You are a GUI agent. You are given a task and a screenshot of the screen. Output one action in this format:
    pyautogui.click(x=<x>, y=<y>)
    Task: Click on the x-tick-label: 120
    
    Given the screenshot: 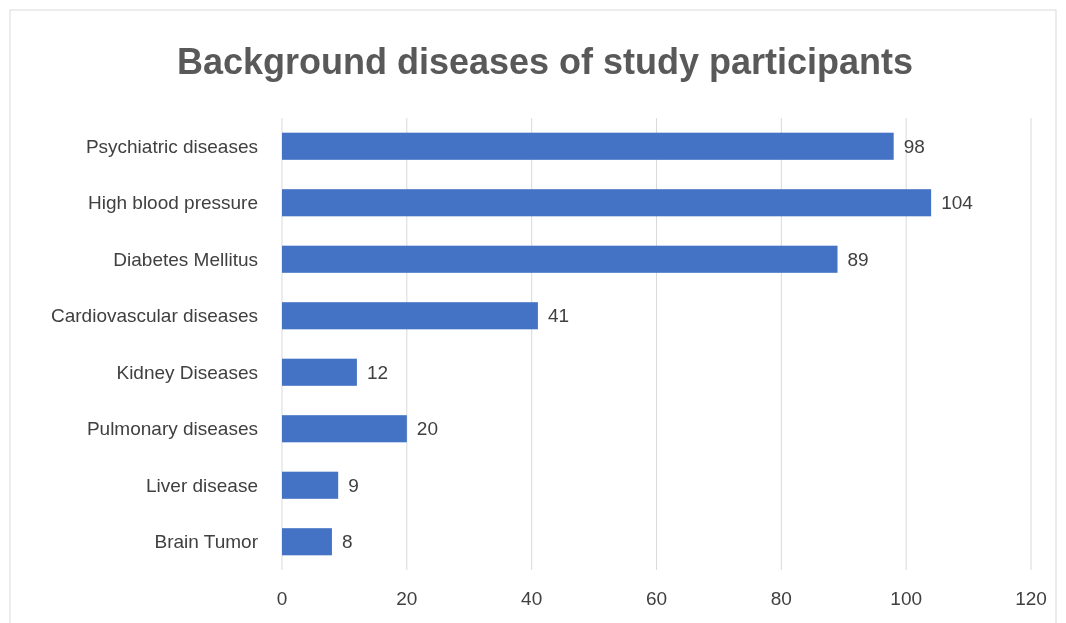 What is the action you would take?
    pyautogui.click(x=1031, y=598)
    